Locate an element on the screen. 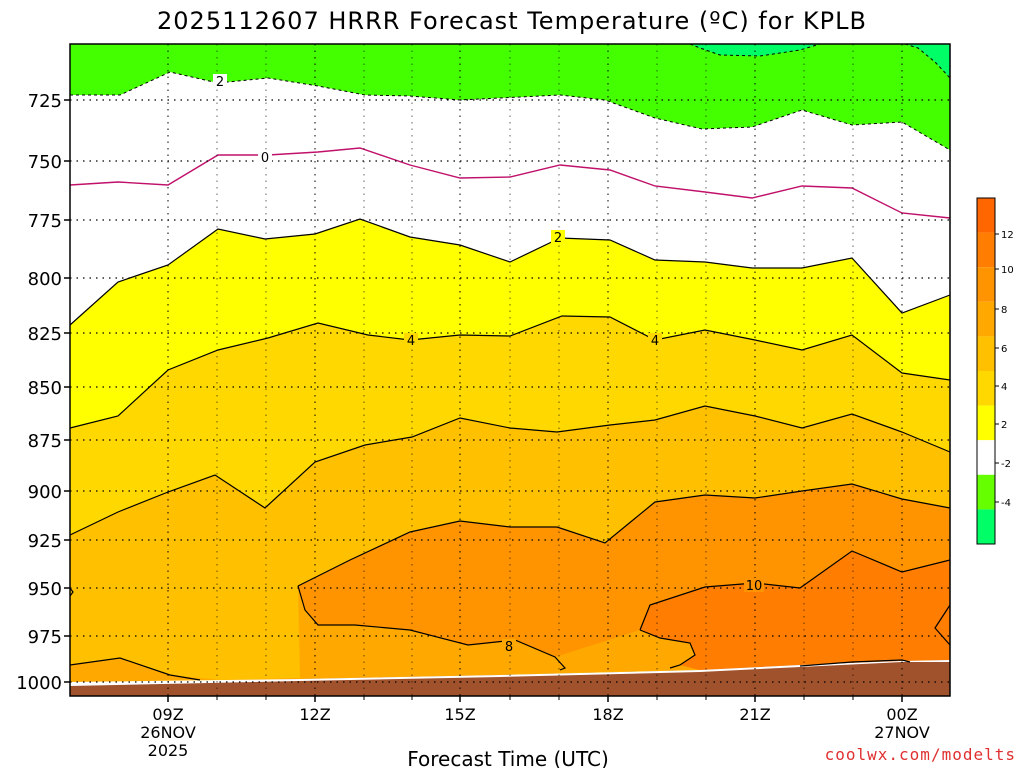 Image resolution: width=1024 pixels, height=768 pixels. contour-minus4 is located at coordinates (755, 50).